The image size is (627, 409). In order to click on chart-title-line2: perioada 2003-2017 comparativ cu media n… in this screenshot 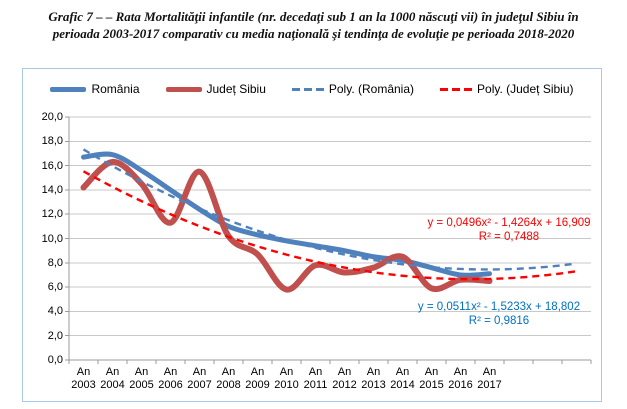, I will do `click(313, 33)`.